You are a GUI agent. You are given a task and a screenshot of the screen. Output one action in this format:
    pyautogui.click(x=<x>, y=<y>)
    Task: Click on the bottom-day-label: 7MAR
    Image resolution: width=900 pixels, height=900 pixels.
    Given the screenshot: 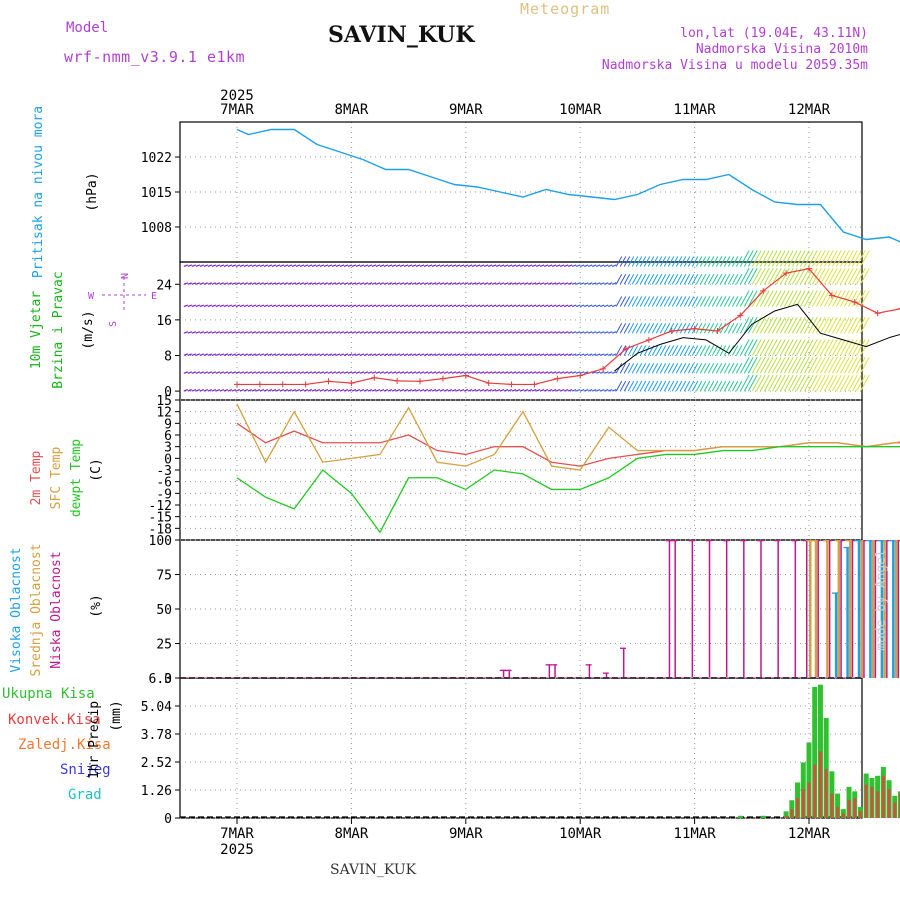 What is the action you would take?
    pyautogui.click(x=237, y=834)
    